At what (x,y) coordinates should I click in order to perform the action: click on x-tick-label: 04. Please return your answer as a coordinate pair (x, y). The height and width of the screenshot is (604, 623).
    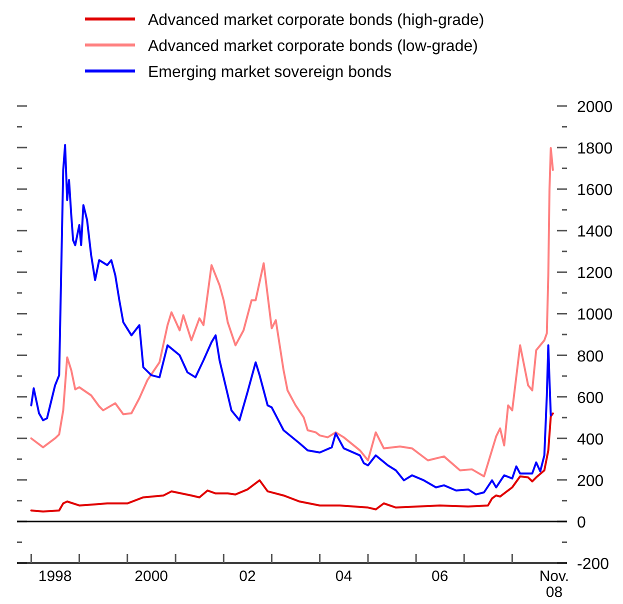
    Looking at the image, I should click on (343, 576).